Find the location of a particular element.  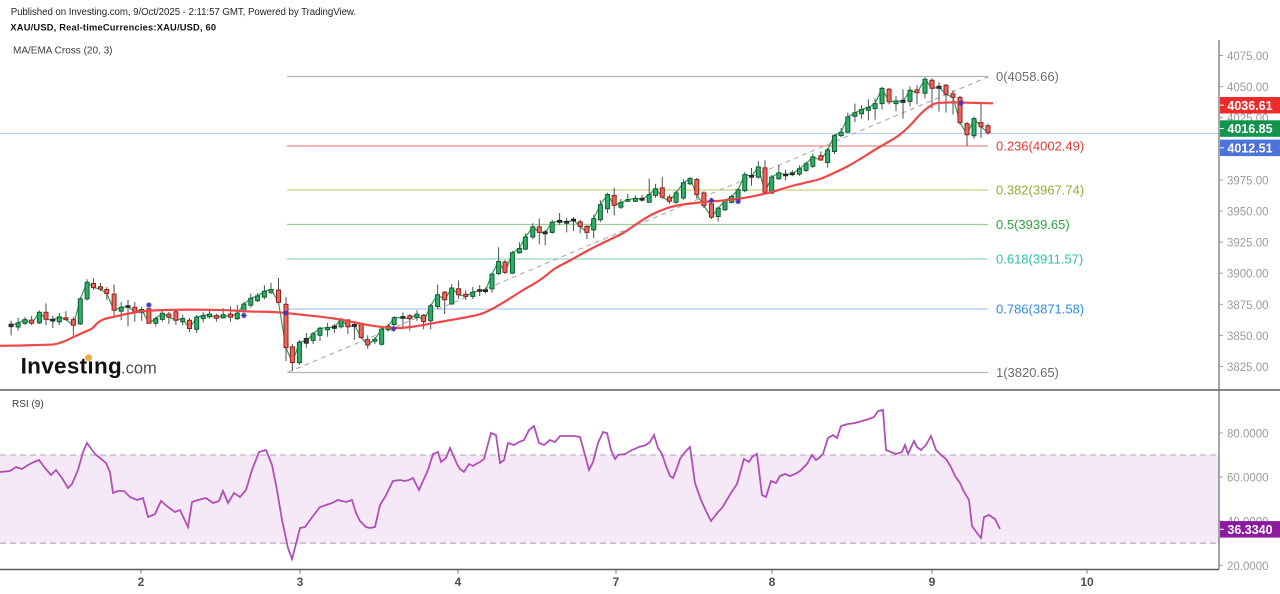

svg-text: 0.618(3911.57) is located at coordinates (1039, 259).